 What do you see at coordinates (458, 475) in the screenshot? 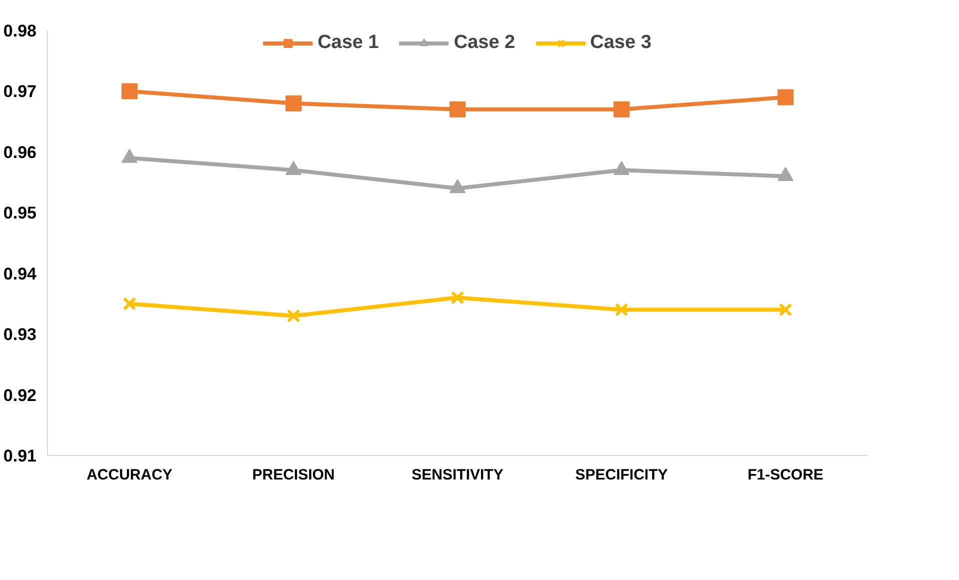
I see `x-tick-label: SENSITIVITY` at bounding box center [458, 475].